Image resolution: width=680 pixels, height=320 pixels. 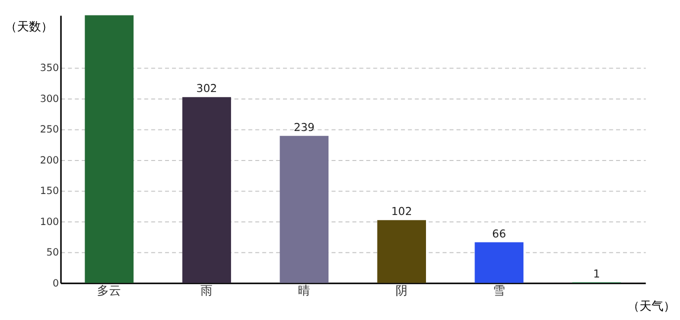 I want to click on data-label: 302, so click(x=207, y=89).